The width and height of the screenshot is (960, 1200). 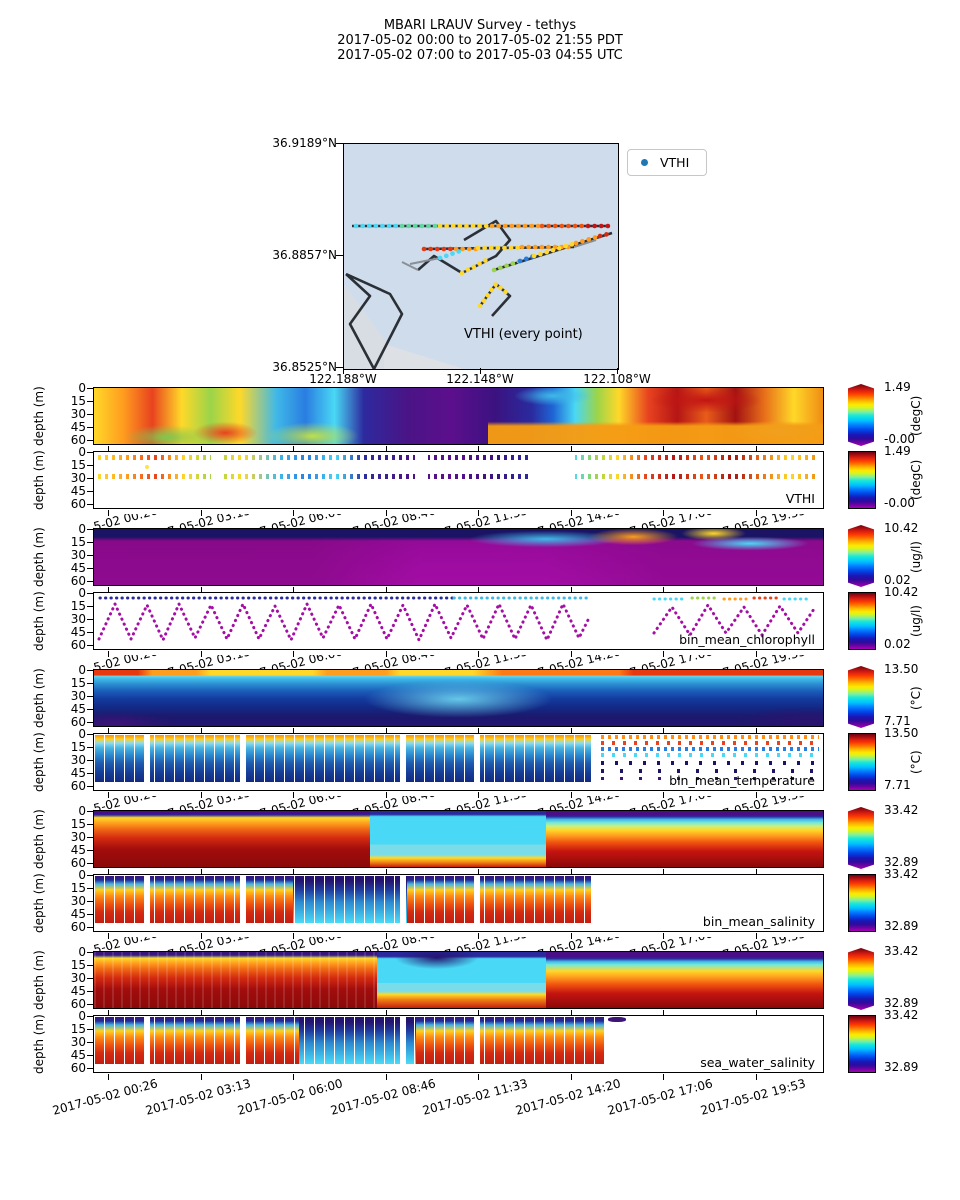 What do you see at coordinates (339, 255) in the screenshot?
I see `map-lat-tick` at bounding box center [339, 255].